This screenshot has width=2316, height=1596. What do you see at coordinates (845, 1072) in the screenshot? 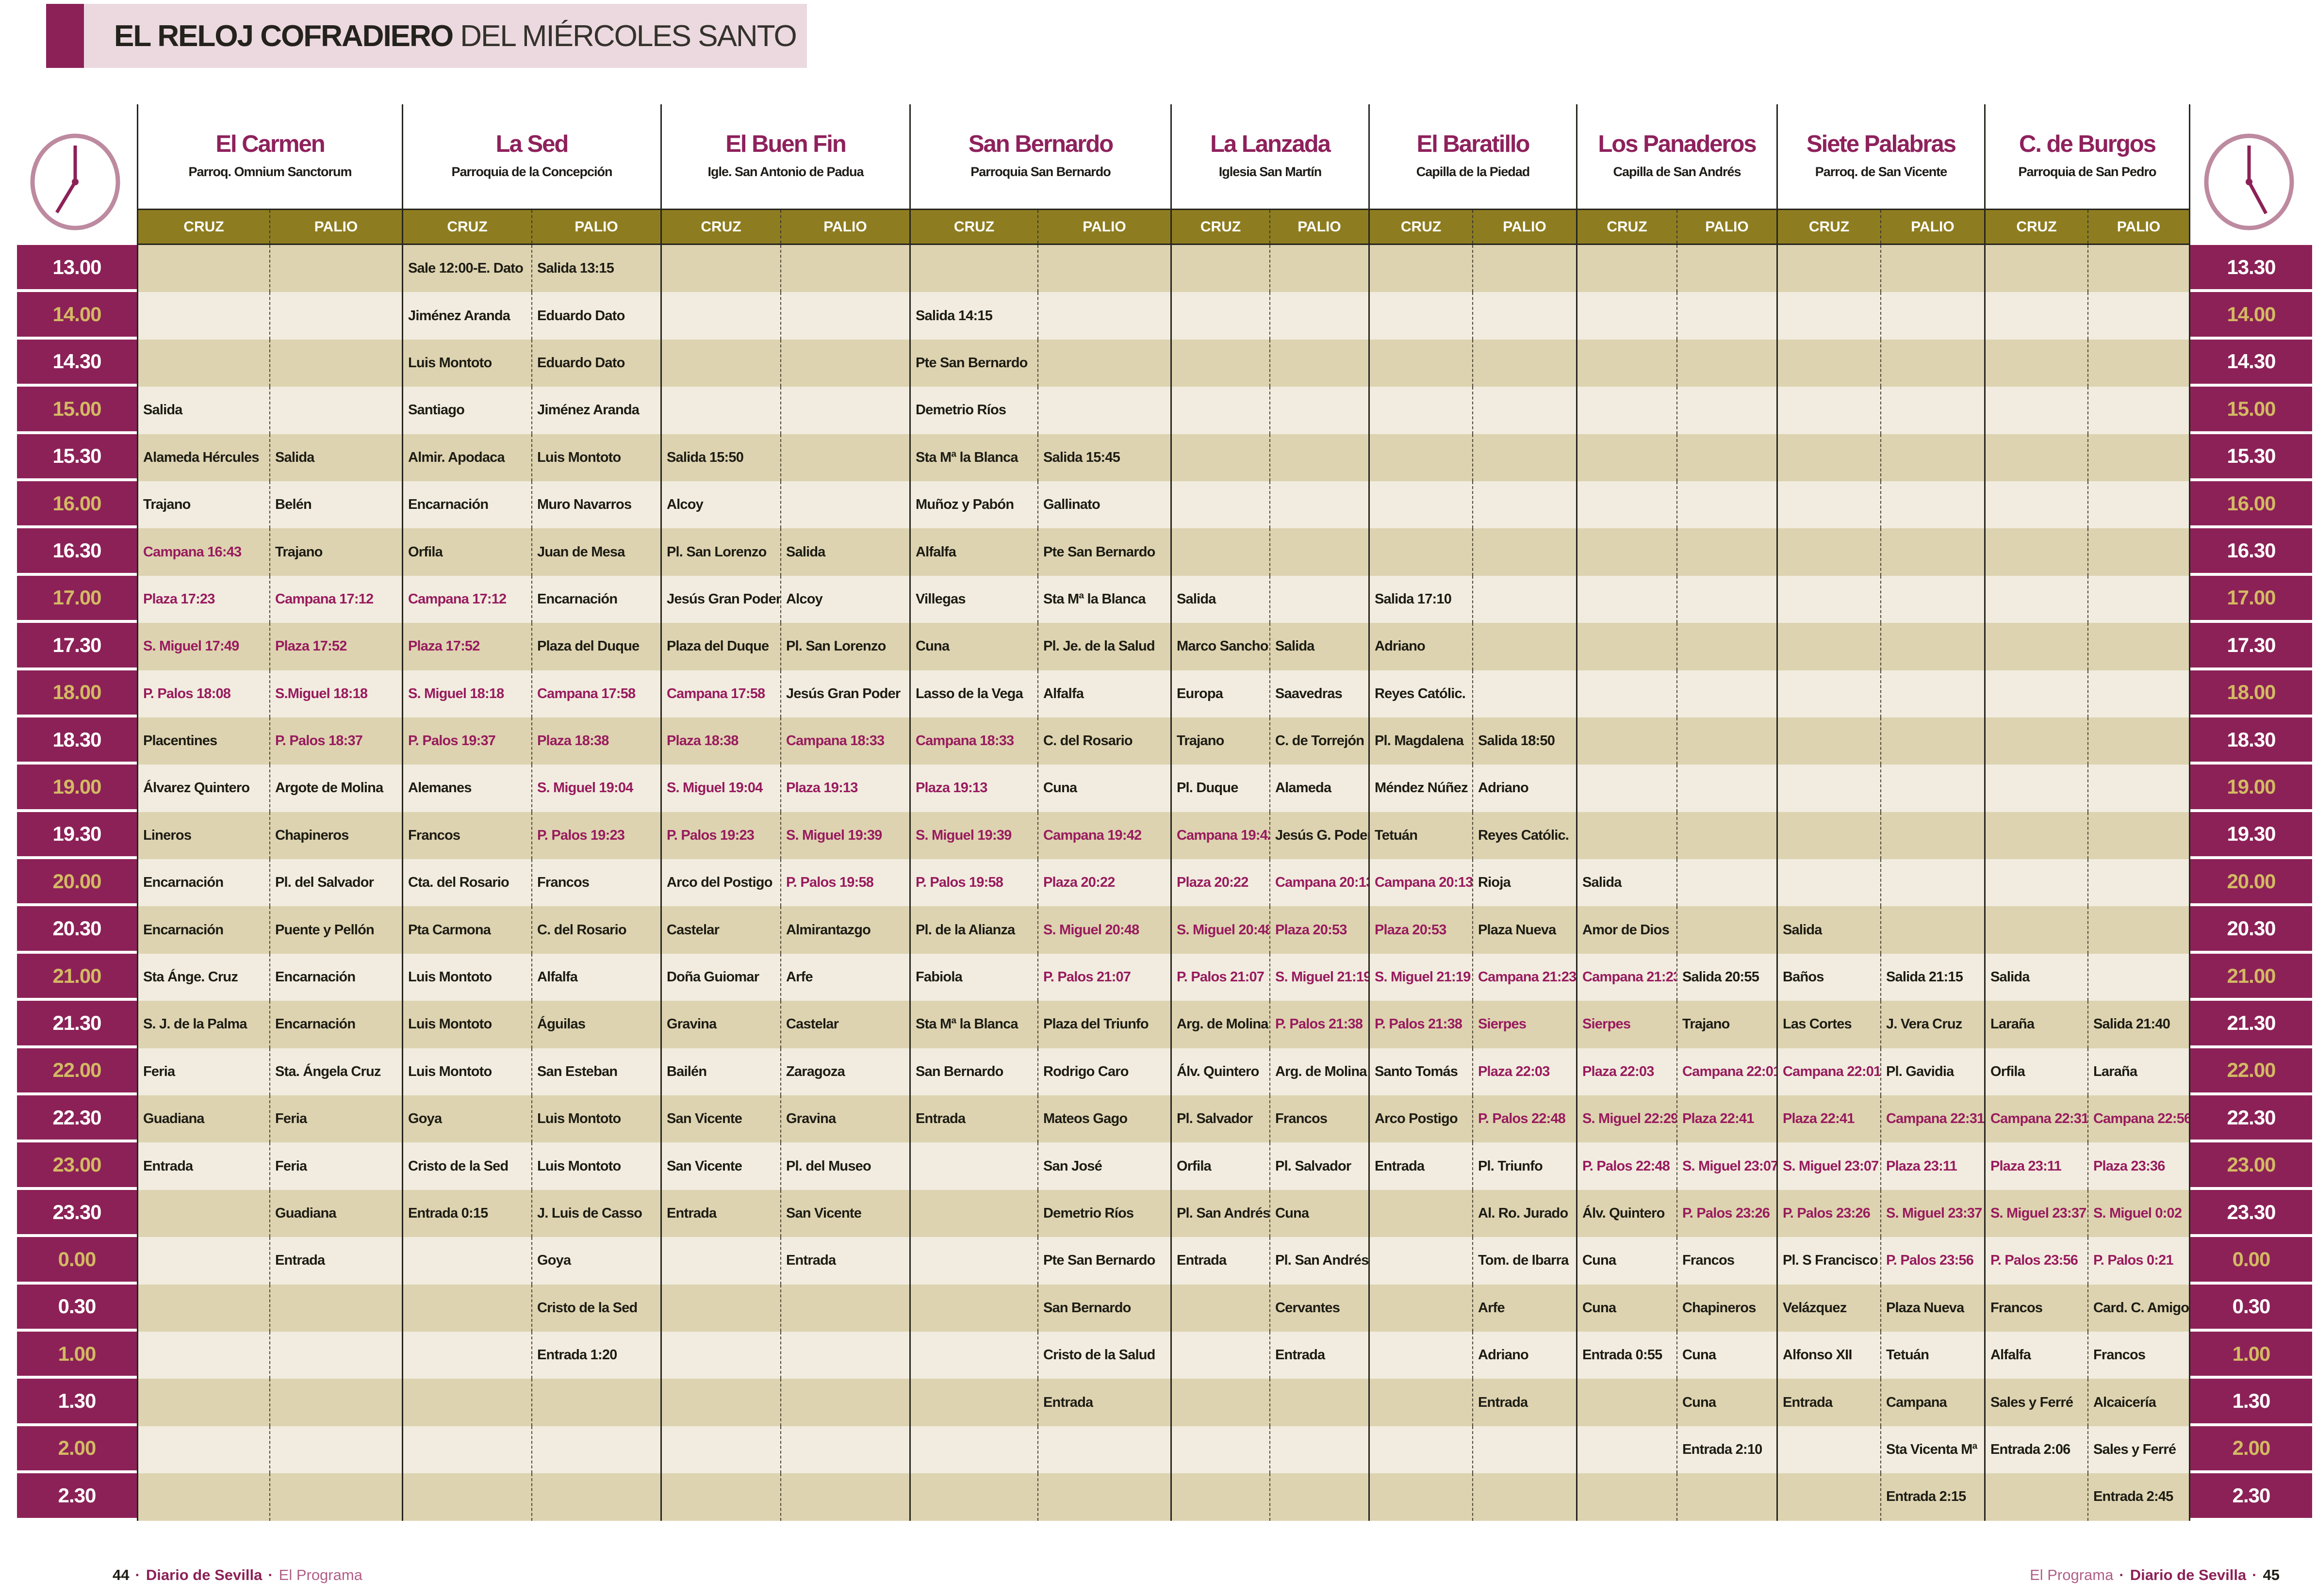
I see `schedule-cell: Zaragoza` at bounding box center [845, 1072].